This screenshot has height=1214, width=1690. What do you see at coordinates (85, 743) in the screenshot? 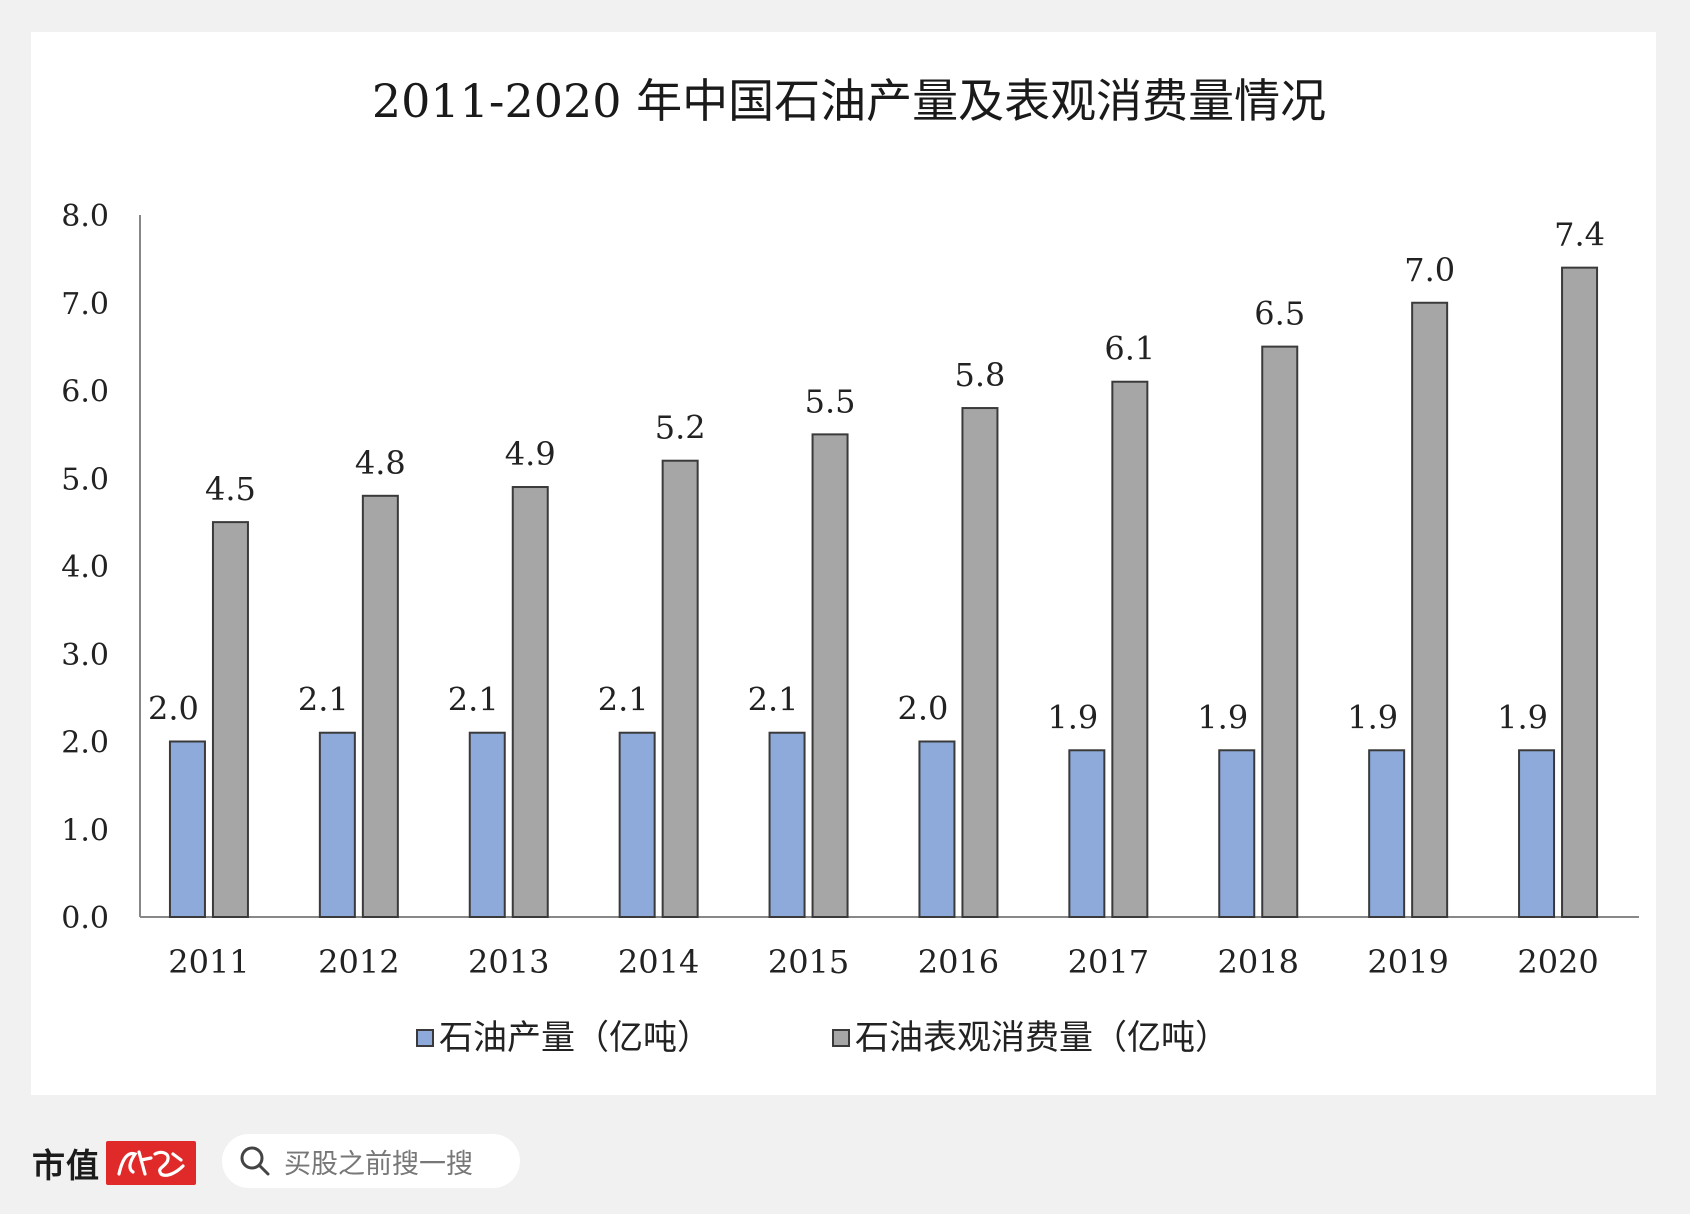
I see `y-tick-label: 2.0` at bounding box center [85, 743].